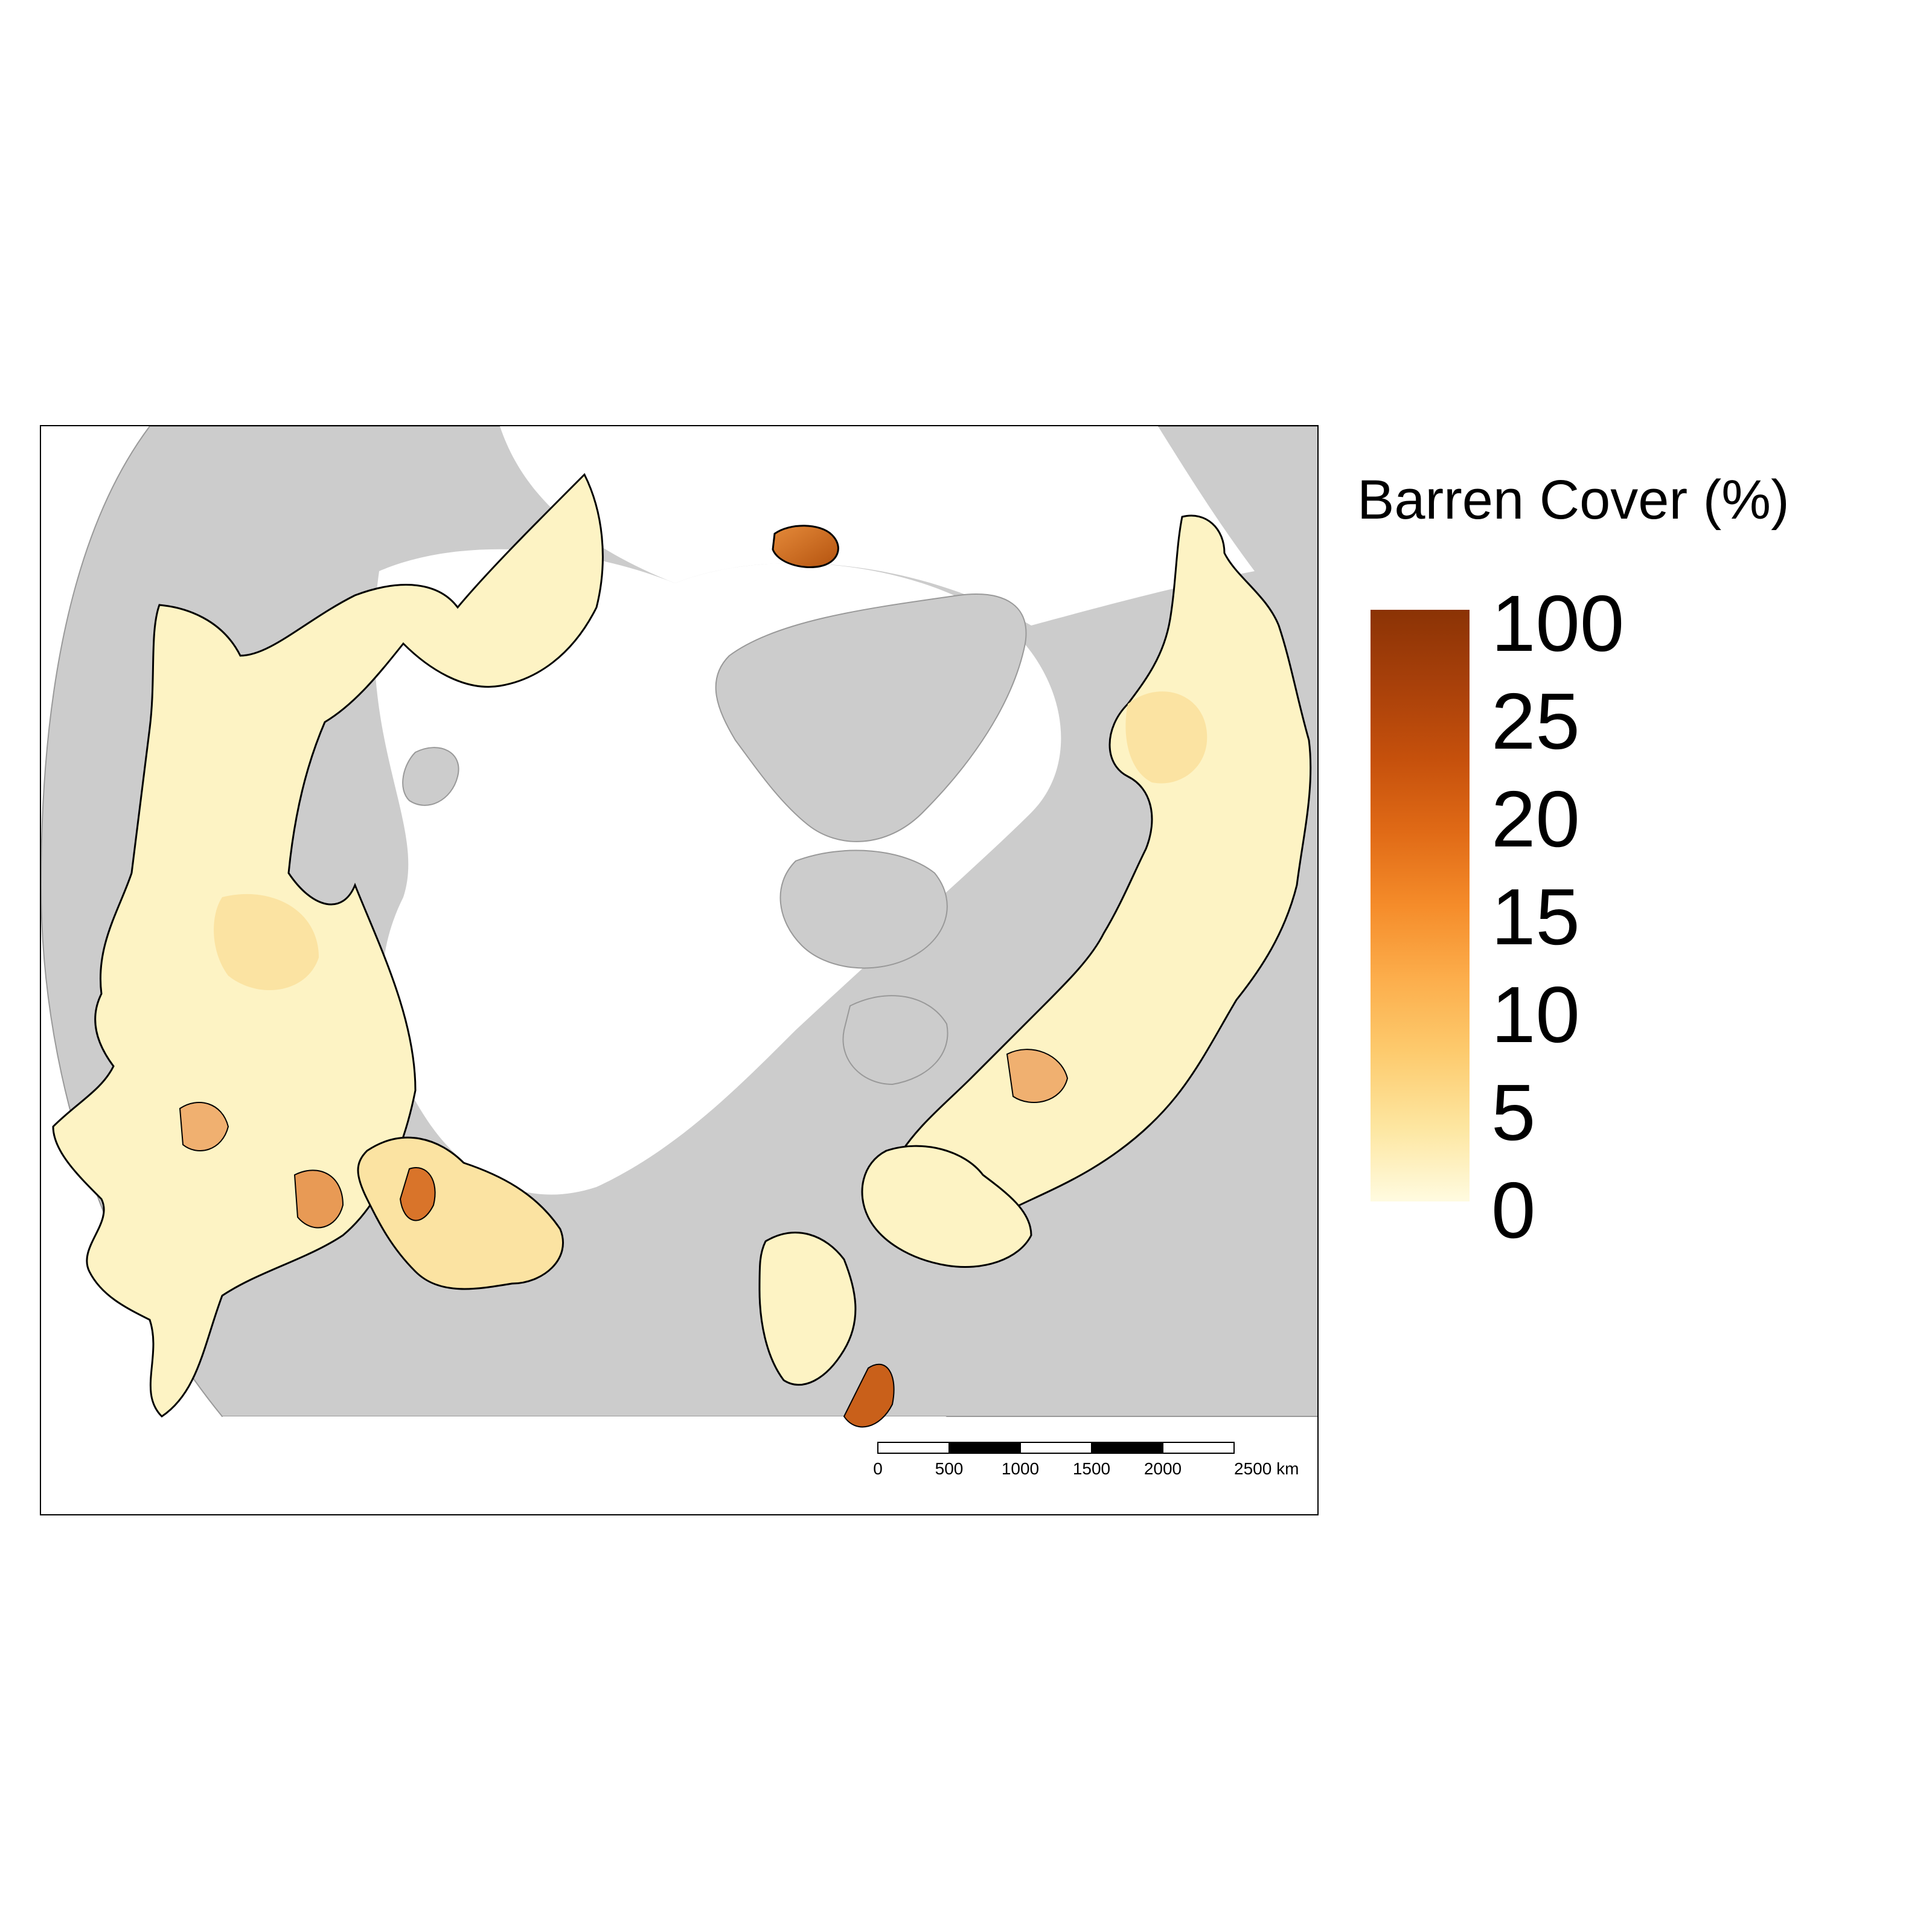  What do you see at coordinates (877, 525) in the screenshot?
I see `north-gap` at bounding box center [877, 525].